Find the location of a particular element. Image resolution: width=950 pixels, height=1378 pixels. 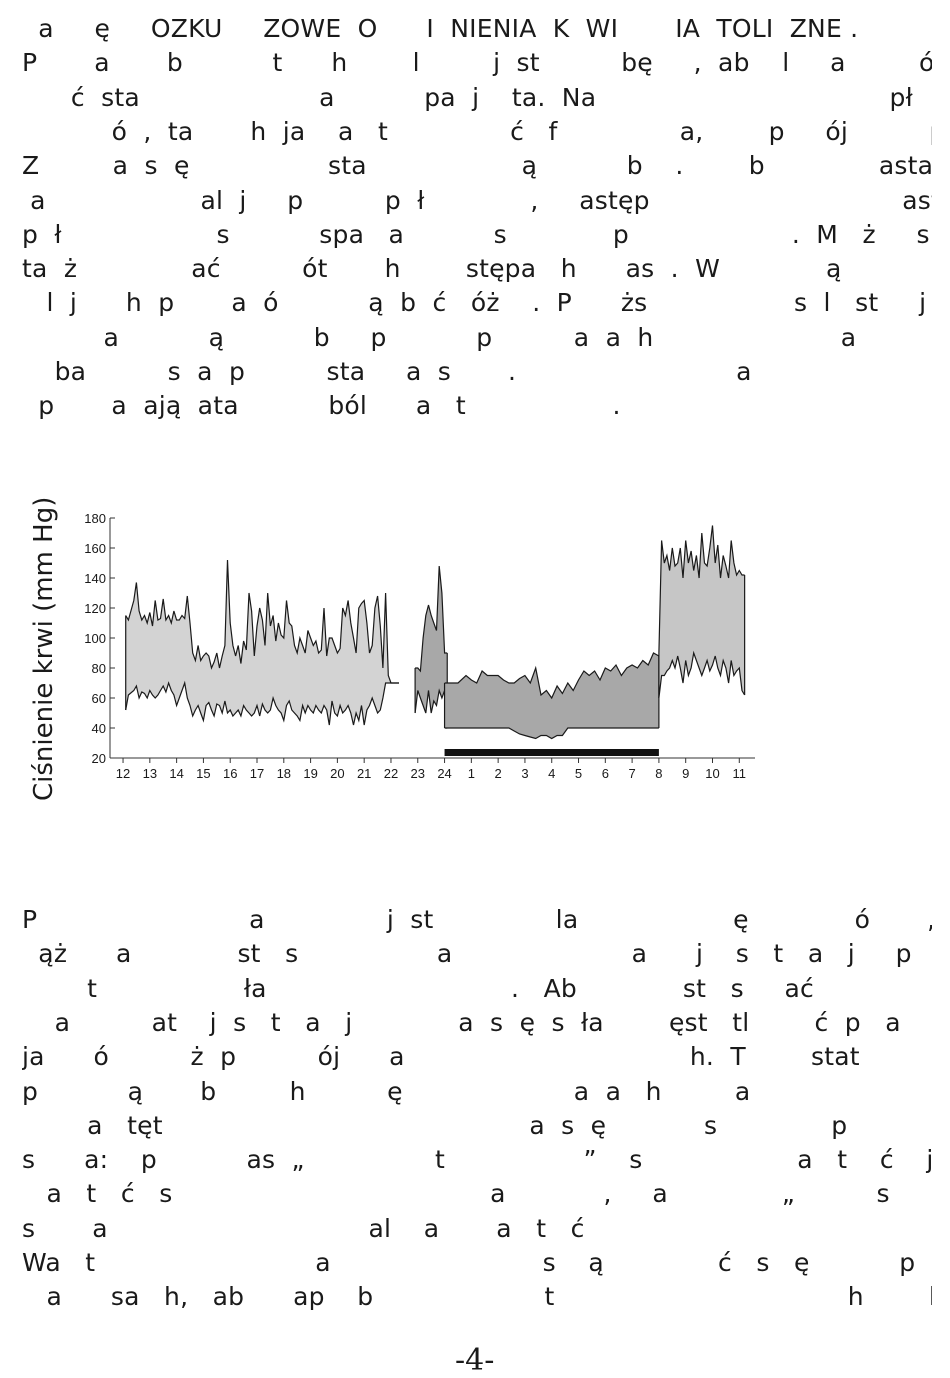

y-tick-label: 80 is located at coordinates (99, 668).